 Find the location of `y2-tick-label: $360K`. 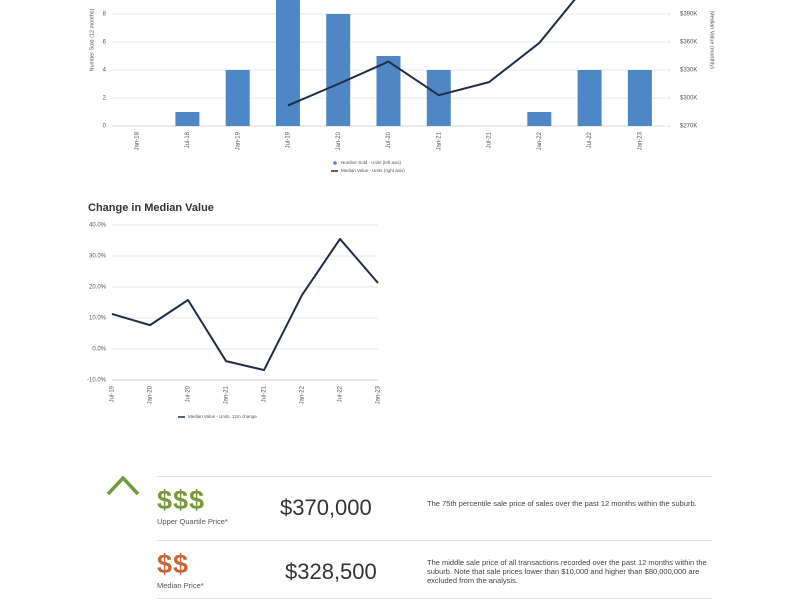

y2-tick-label: $360K is located at coordinates (688, 43).